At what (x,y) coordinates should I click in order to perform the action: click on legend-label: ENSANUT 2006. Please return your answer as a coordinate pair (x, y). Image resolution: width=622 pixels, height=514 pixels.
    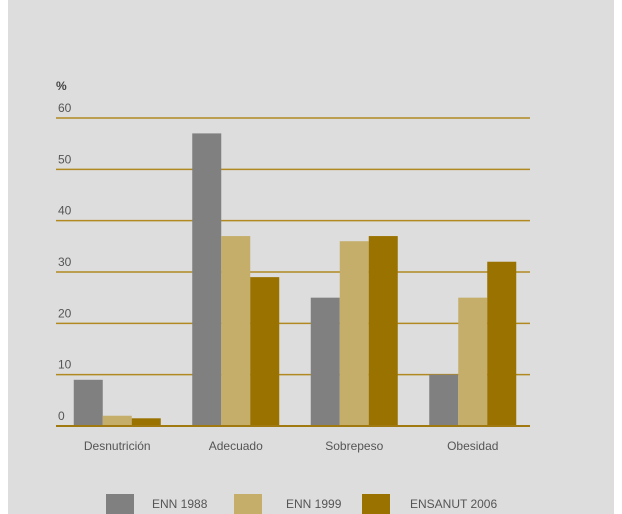
    Looking at the image, I should click on (454, 504).